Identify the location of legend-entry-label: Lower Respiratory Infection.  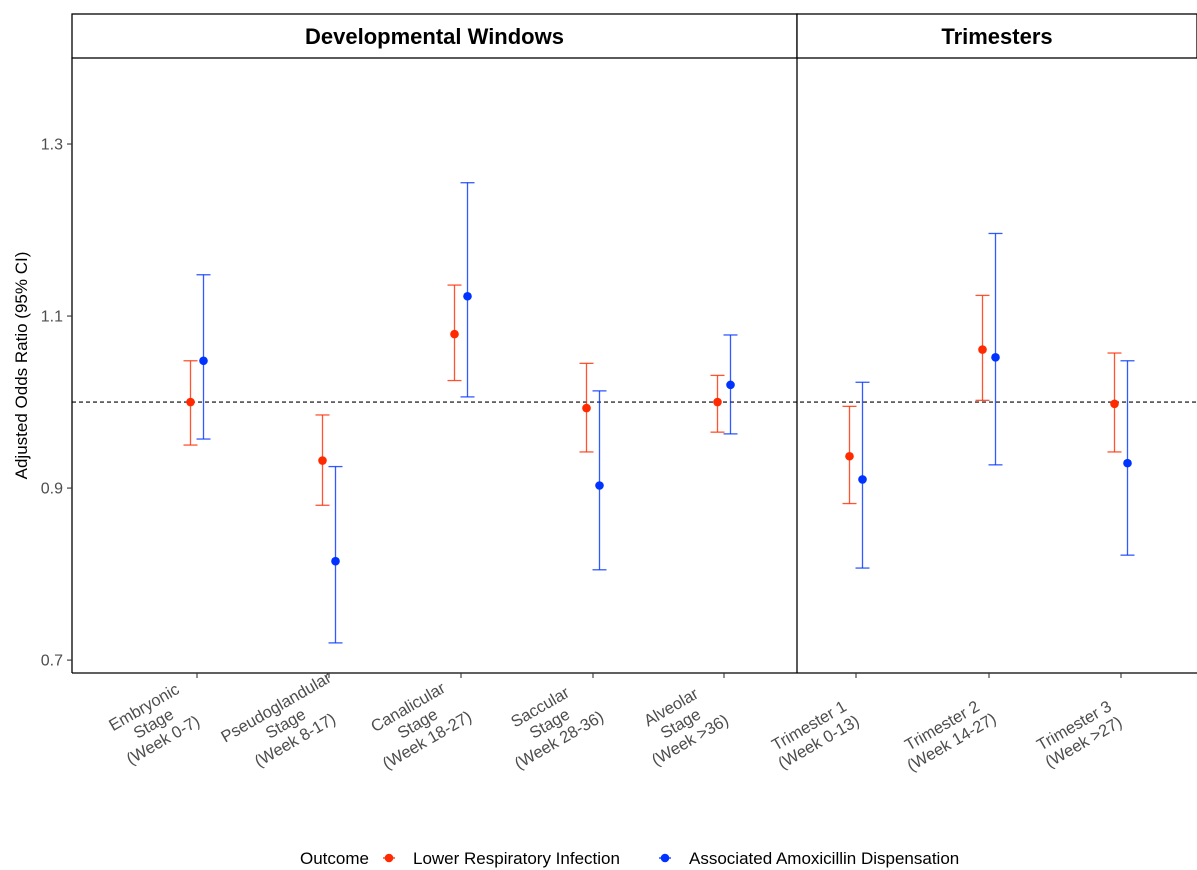
(516, 858).